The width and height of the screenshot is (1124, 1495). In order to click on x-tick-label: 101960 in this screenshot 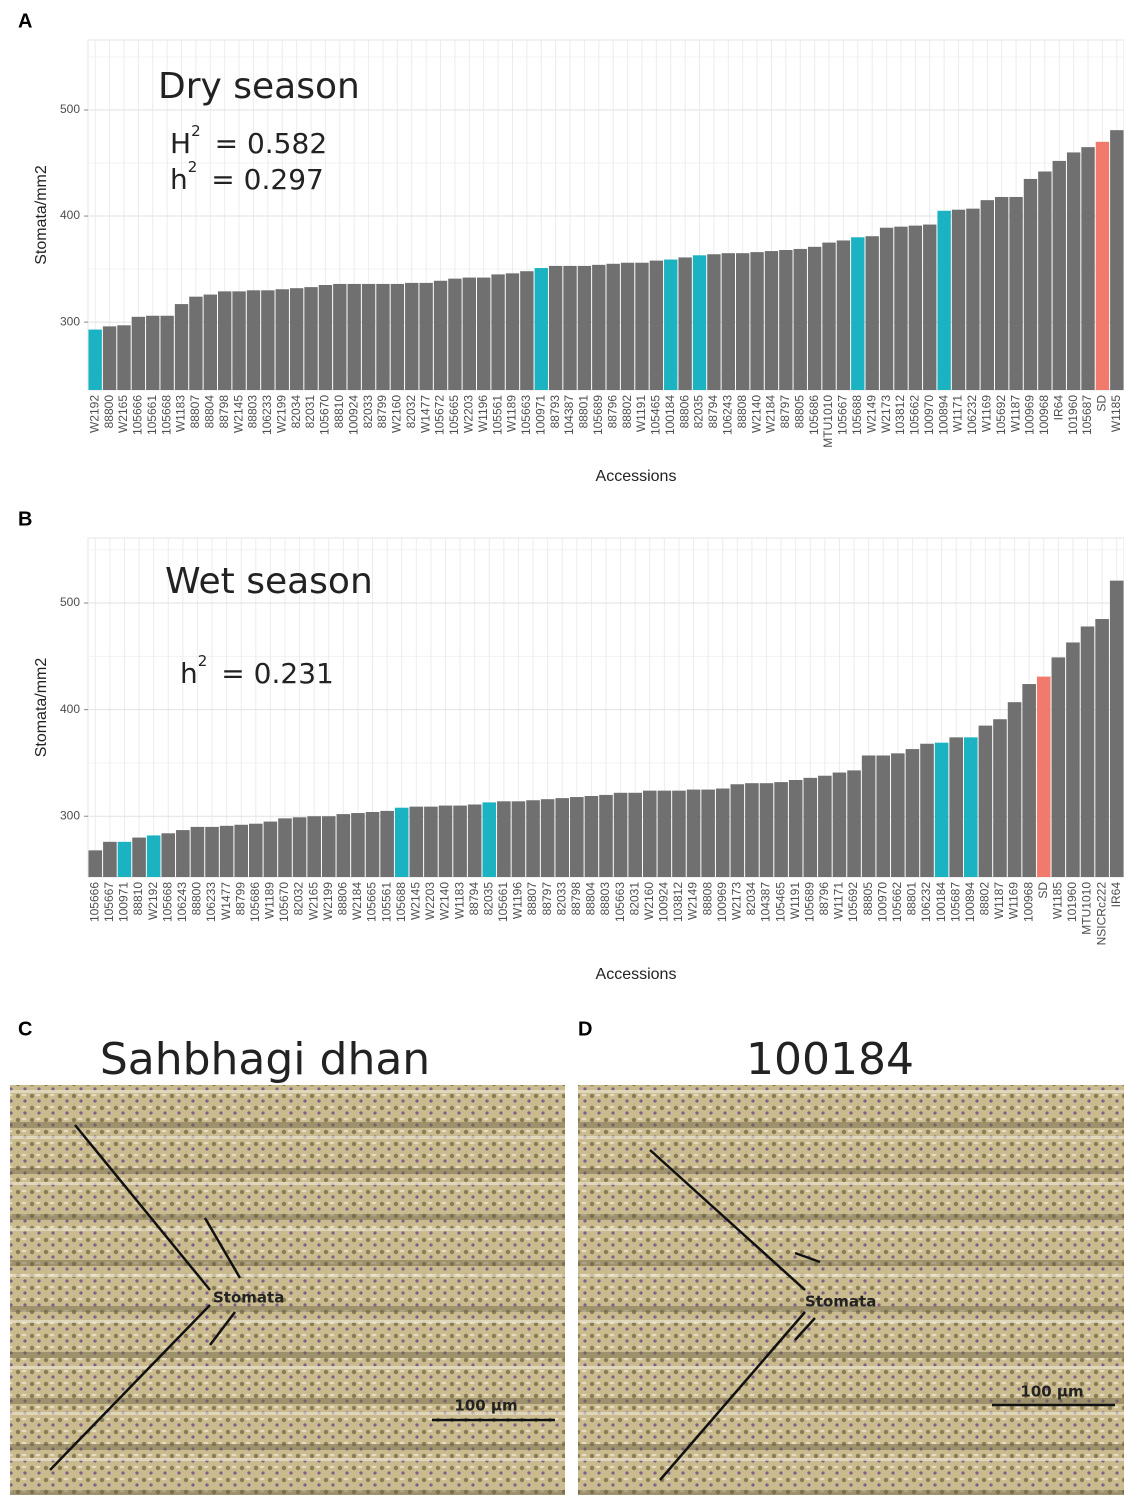, I will do `click(1073, 415)`.